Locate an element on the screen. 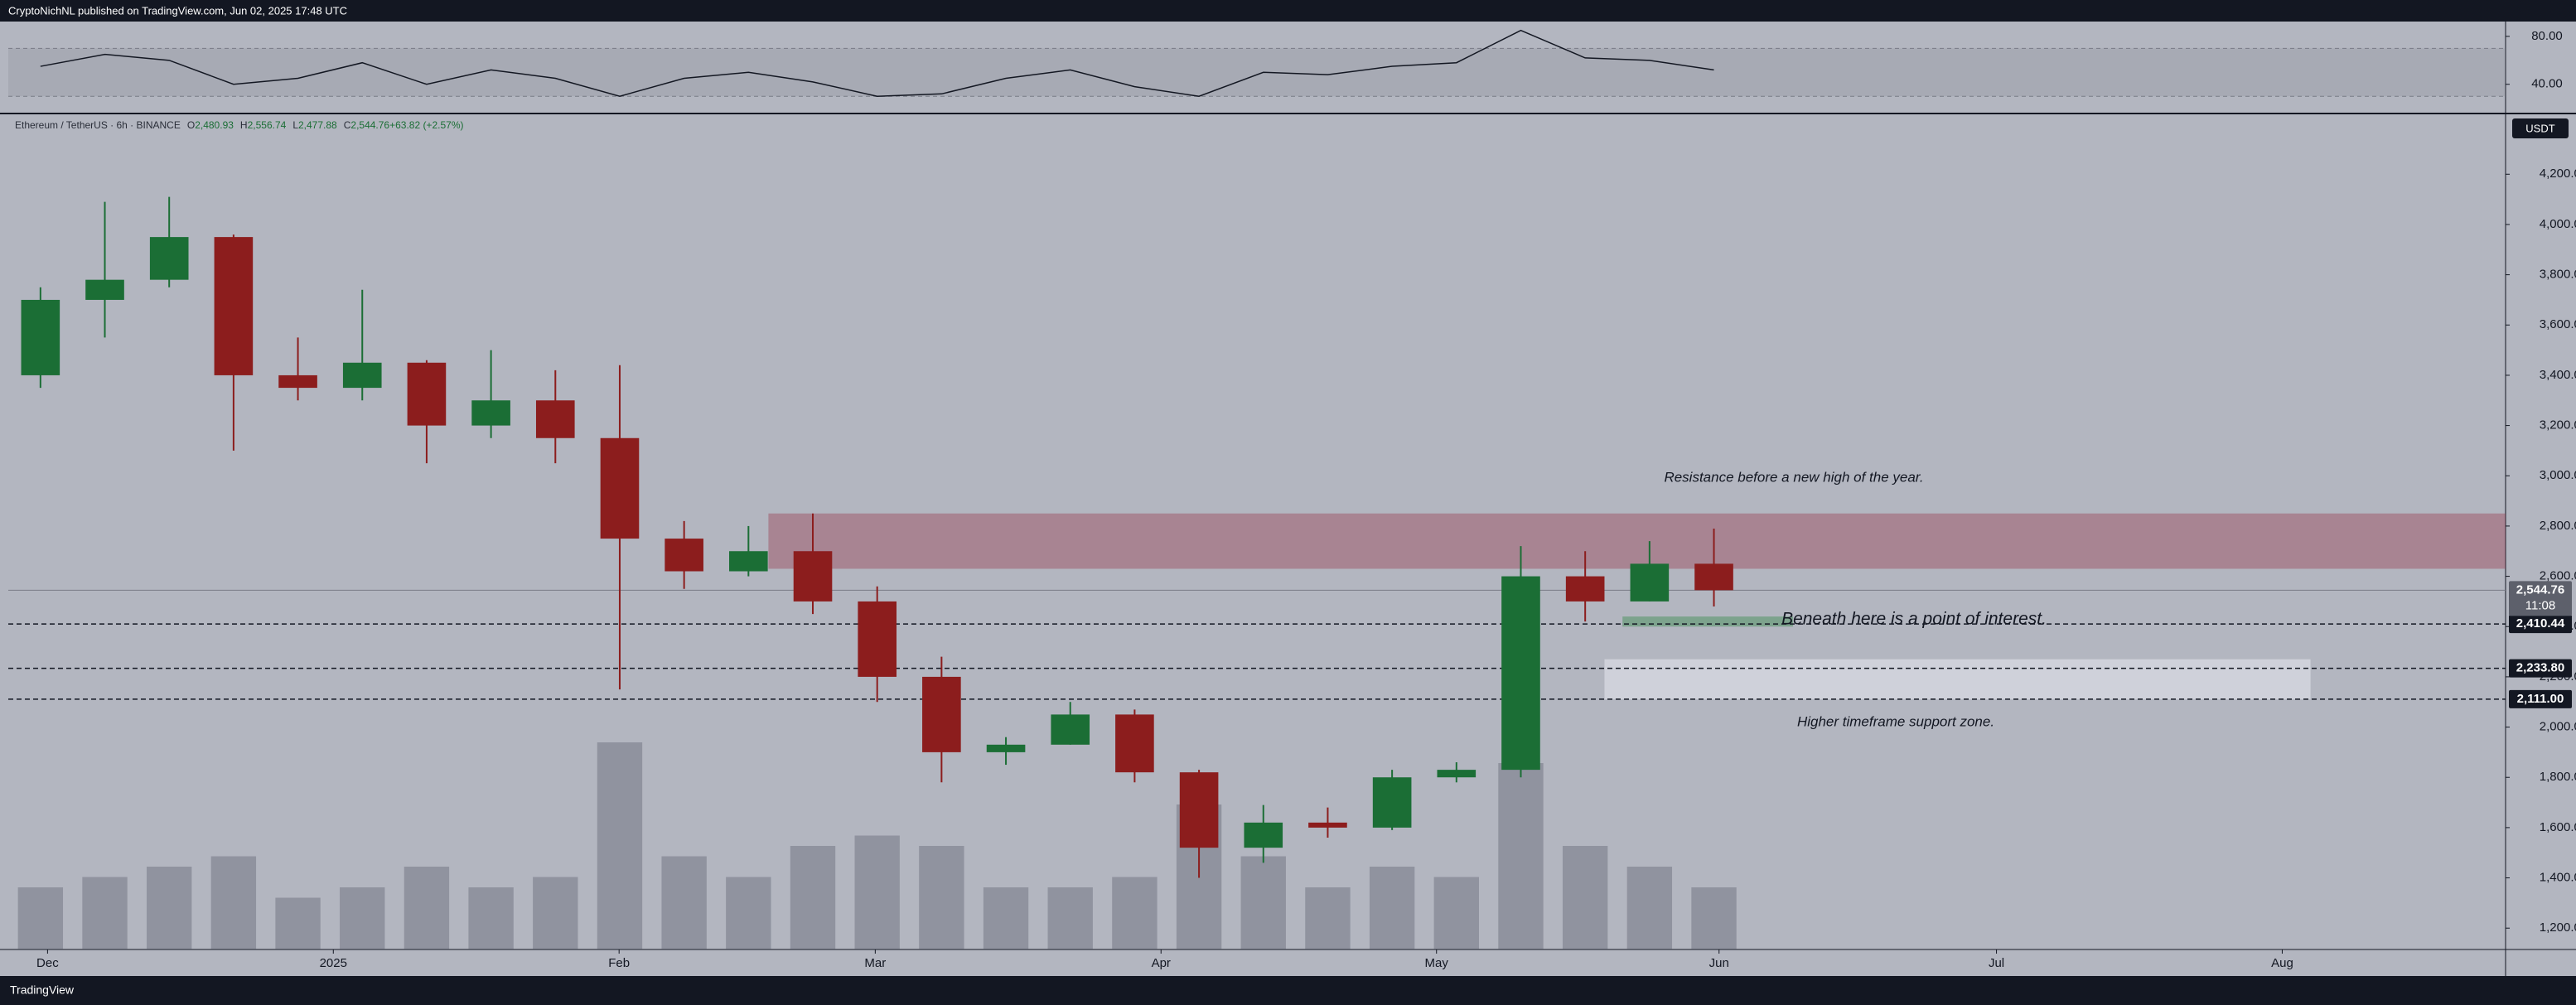 The image size is (2576, 1005). x-tick-label: Dec is located at coordinates (47, 963).